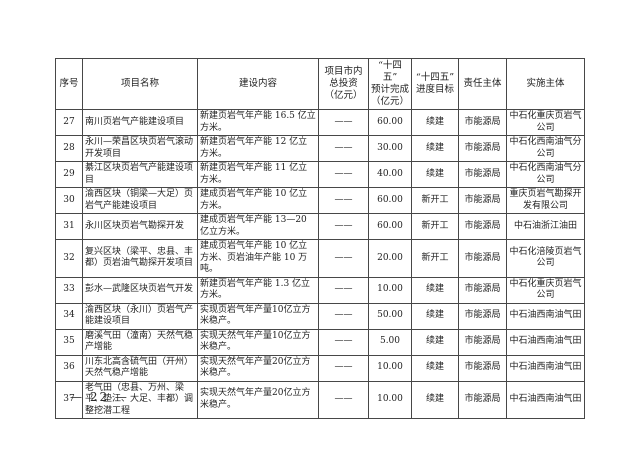 The image size is (640, 452). Describe the element at coordinates (258, 342) in the screenshot. I see `cell-construction-content: 实现天然气年产量10亿立方米稳产。` at that location.